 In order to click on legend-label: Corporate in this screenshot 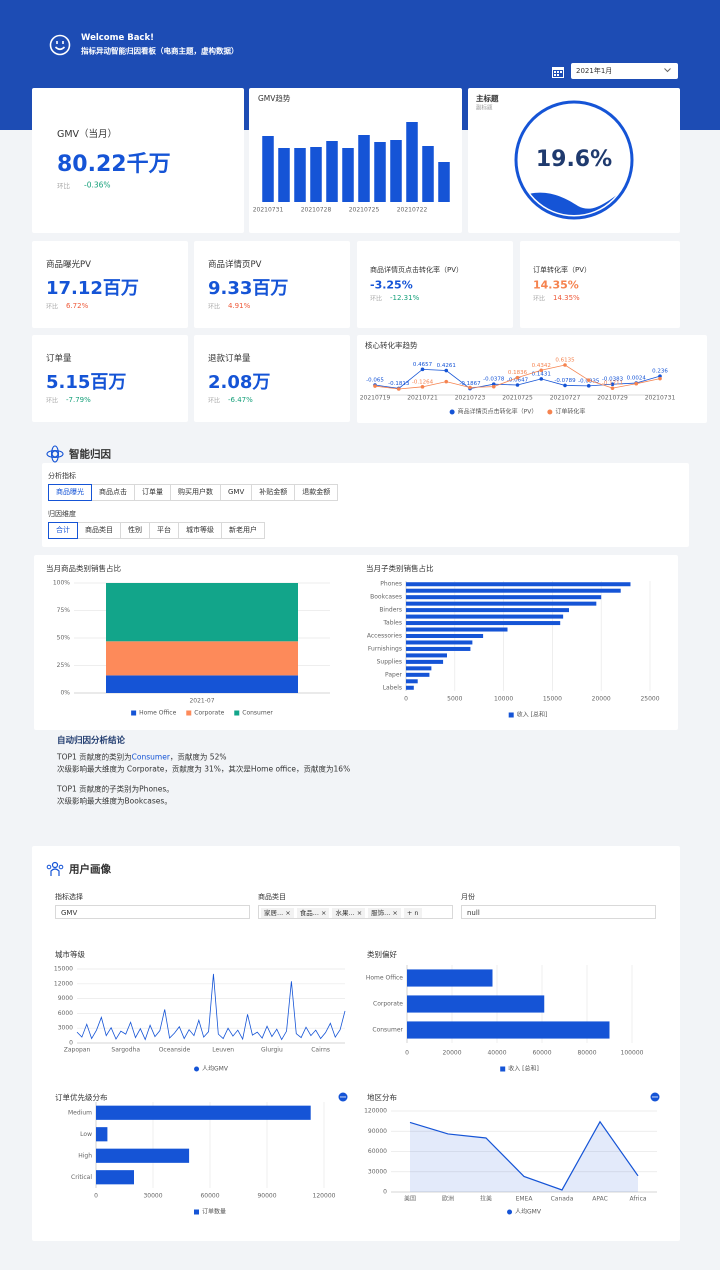, I will do `click(209, 713)`.